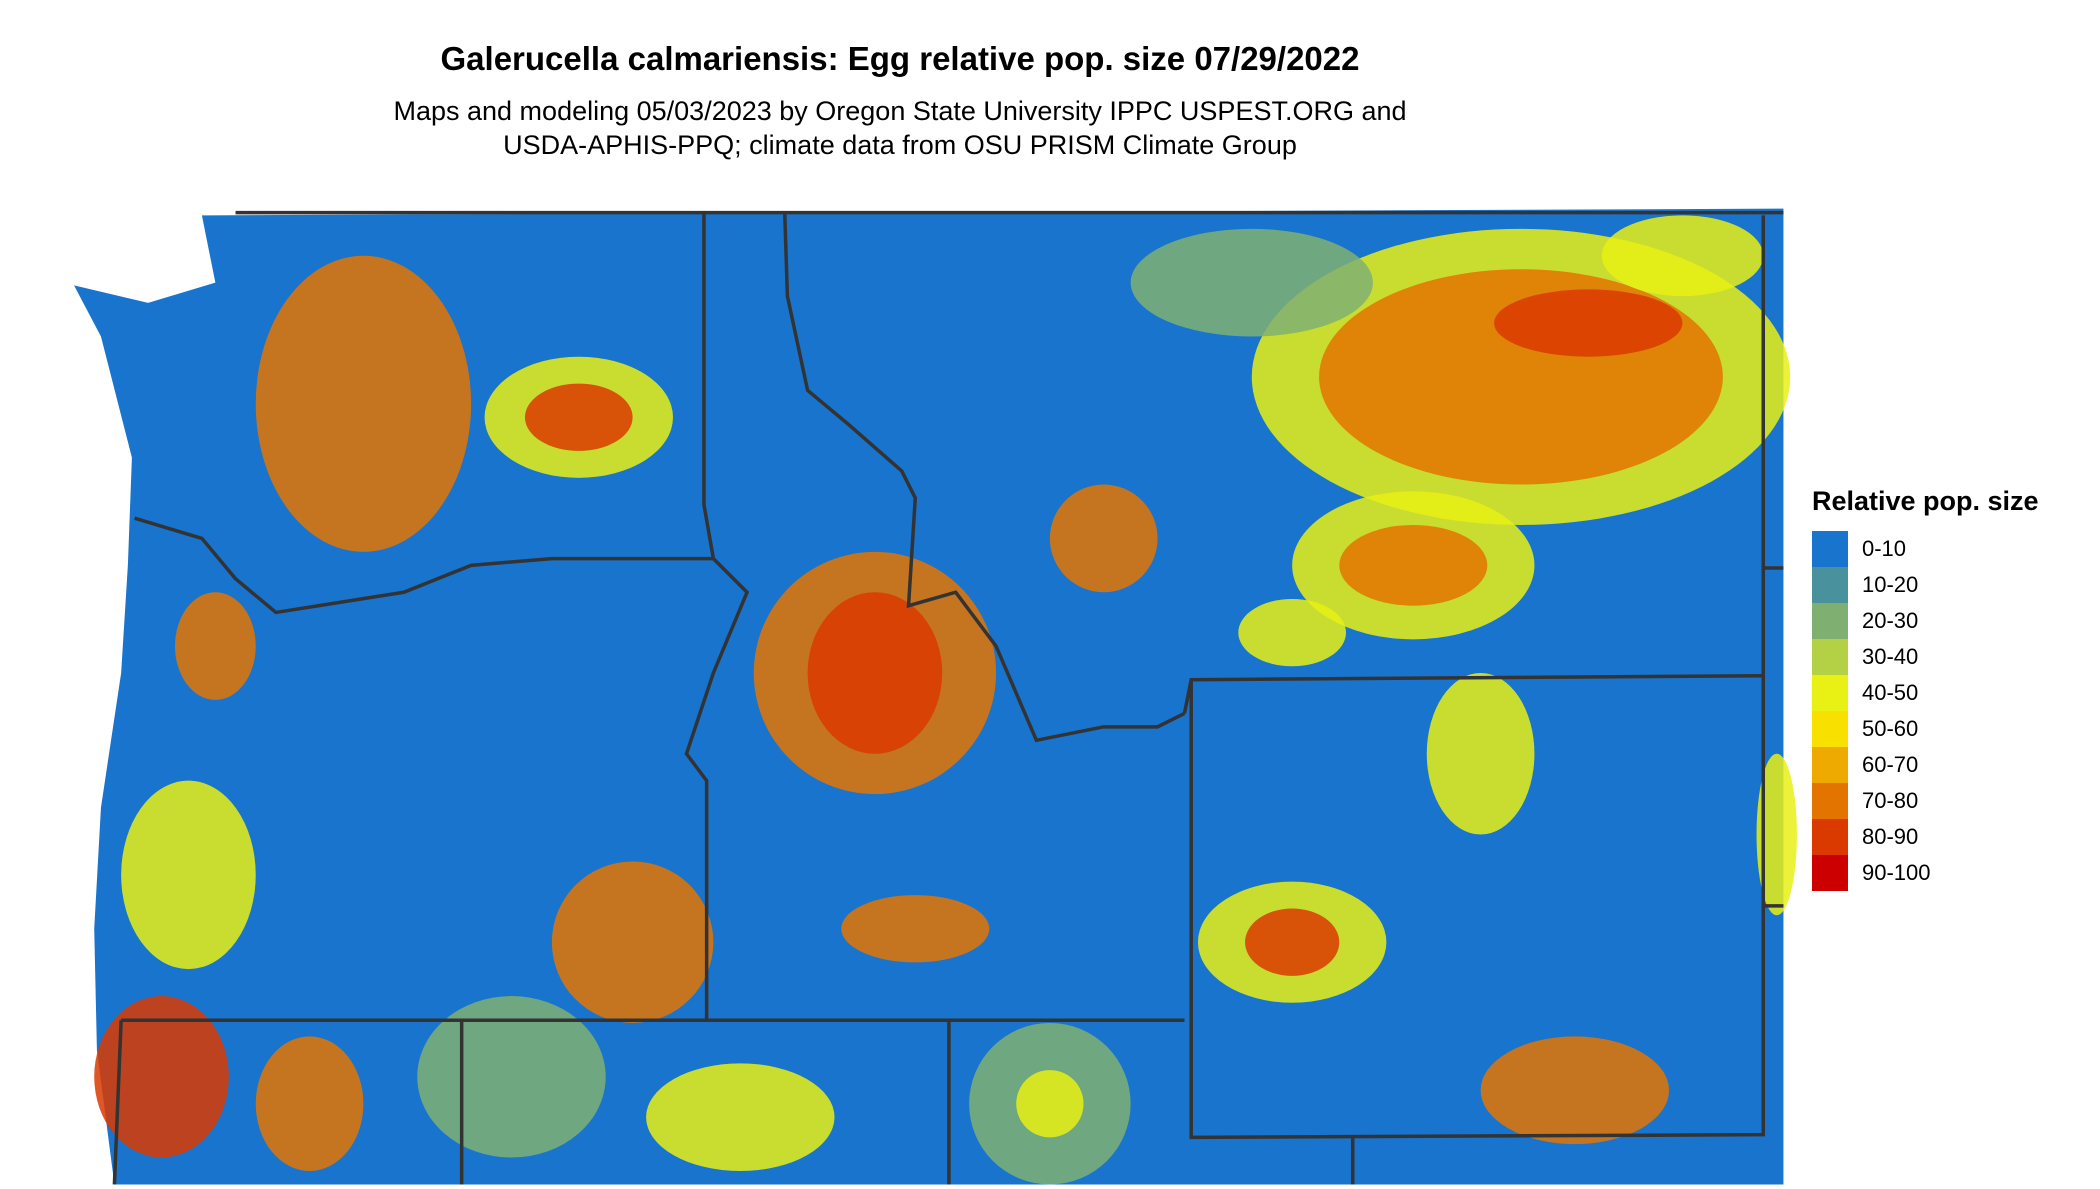 The height and width of the screenshot is (1189, 2100). I want to click on legend-label: 0-10, so click(1884, 548).